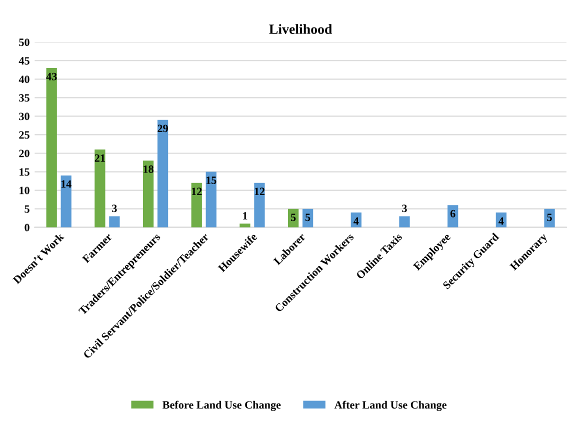  I want to click on y-tick-label: 35, so click(24, 98).